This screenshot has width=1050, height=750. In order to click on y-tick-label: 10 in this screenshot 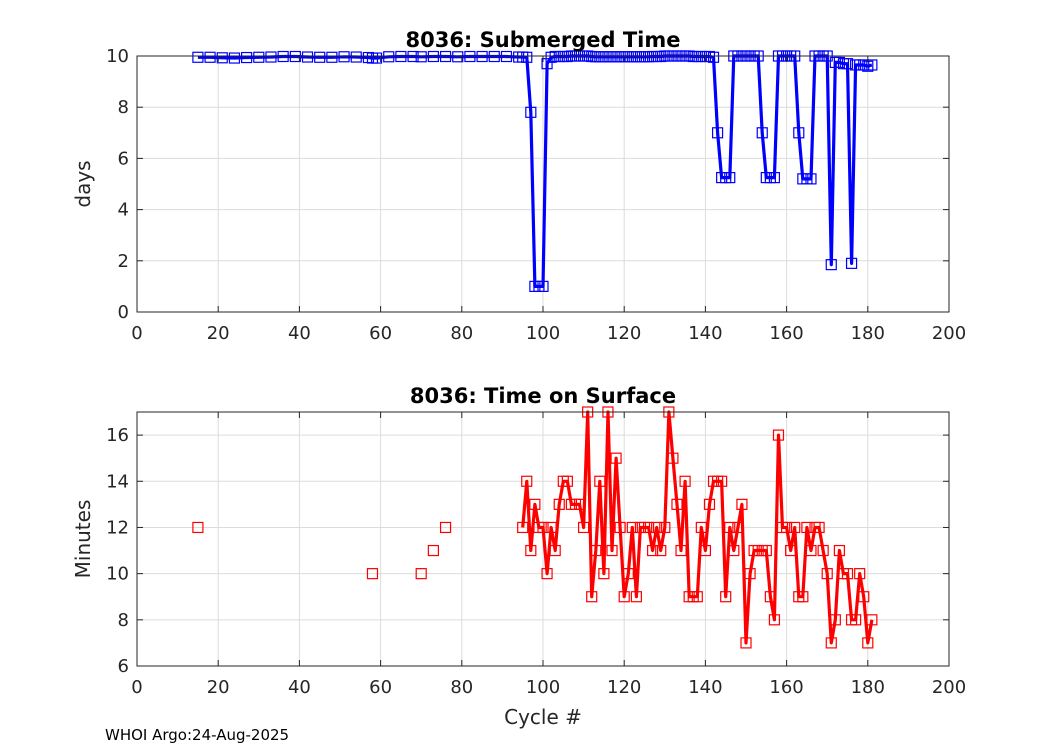, I will do `click(117, 574)`.